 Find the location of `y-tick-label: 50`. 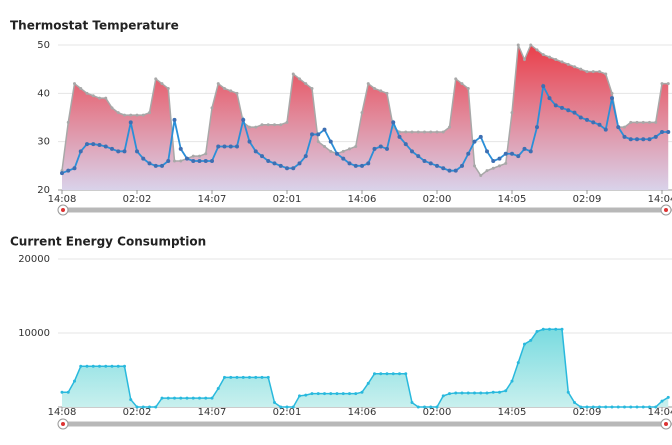

y-tick-label: 50 is located at coordinates (43, 45).